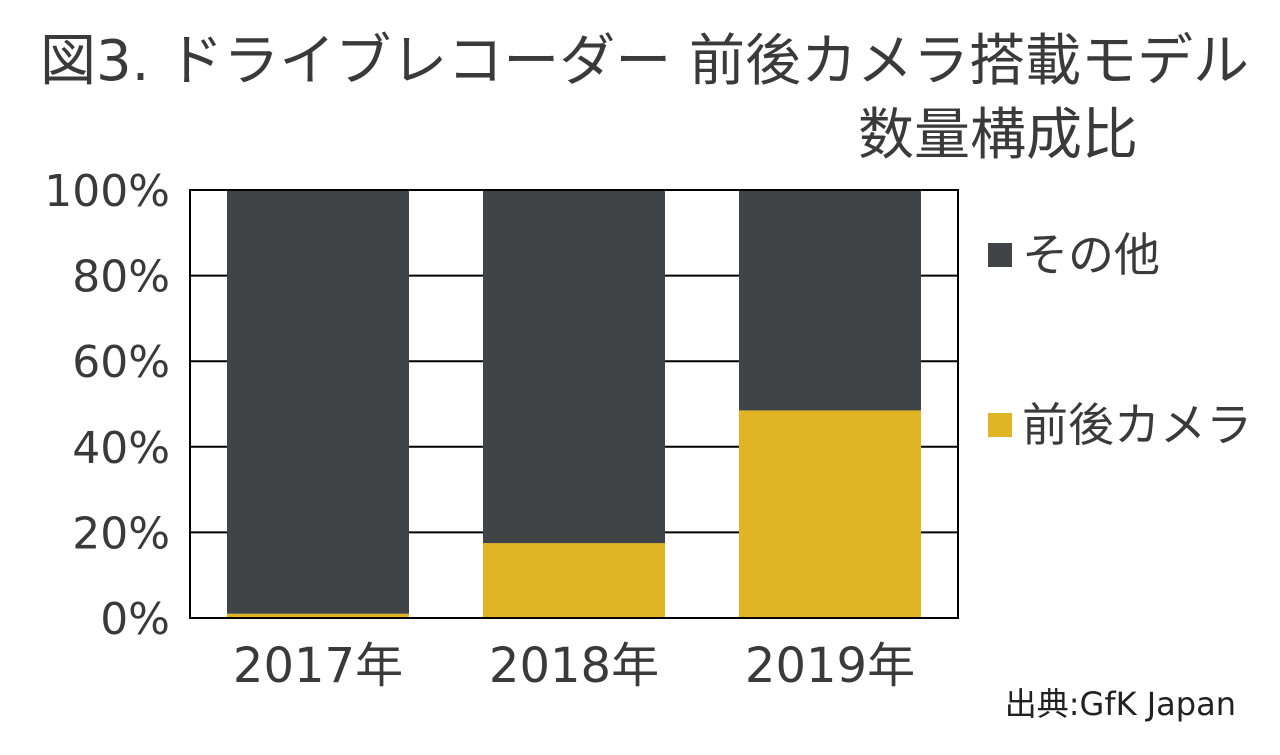 This screenshot has width=1280, height=755. I want to click on y-tick-label: 40%, so click(121, 448).